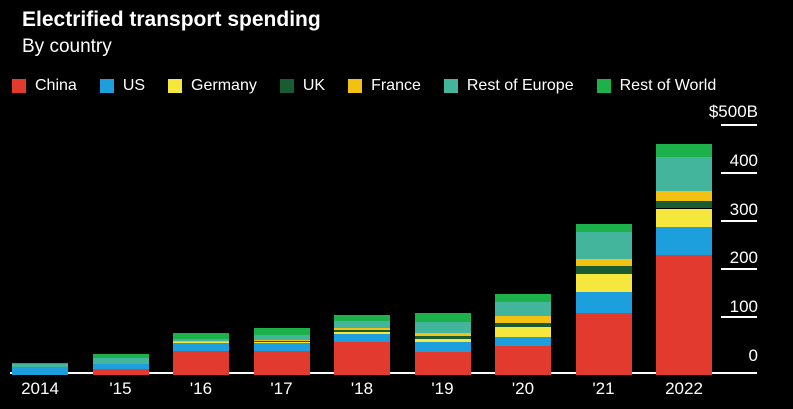  I want to click on bar-segment-rest-of-europe--21, so click(603, 245).